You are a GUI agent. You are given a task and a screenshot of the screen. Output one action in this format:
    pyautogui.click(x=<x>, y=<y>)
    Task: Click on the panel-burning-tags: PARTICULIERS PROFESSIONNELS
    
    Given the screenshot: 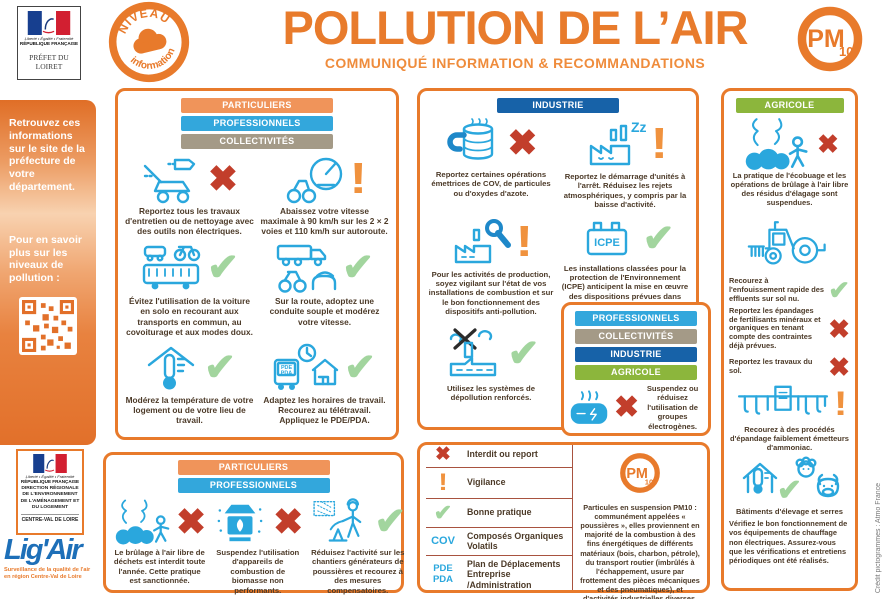 What is the action you would take?
    pyautogui.click(x=253, y=476)
    